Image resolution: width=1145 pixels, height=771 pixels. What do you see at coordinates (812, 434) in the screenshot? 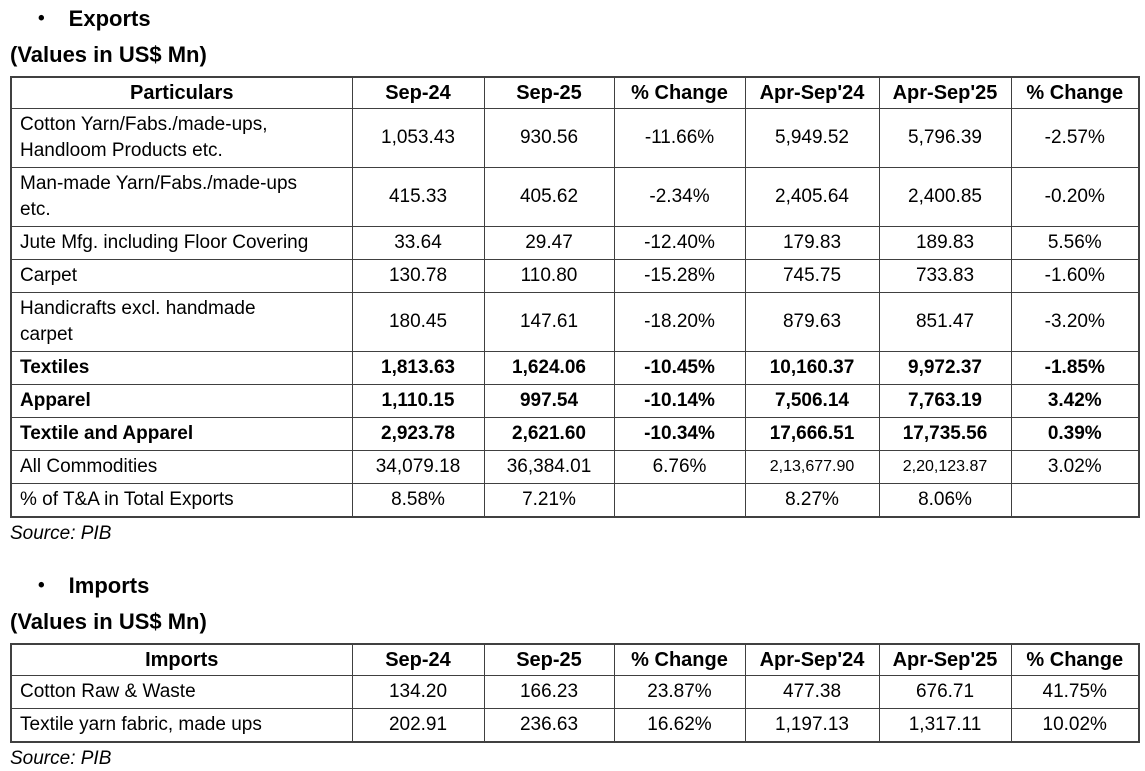
I see `value-cell: 17,666.51` at bounding box center [812, 434].